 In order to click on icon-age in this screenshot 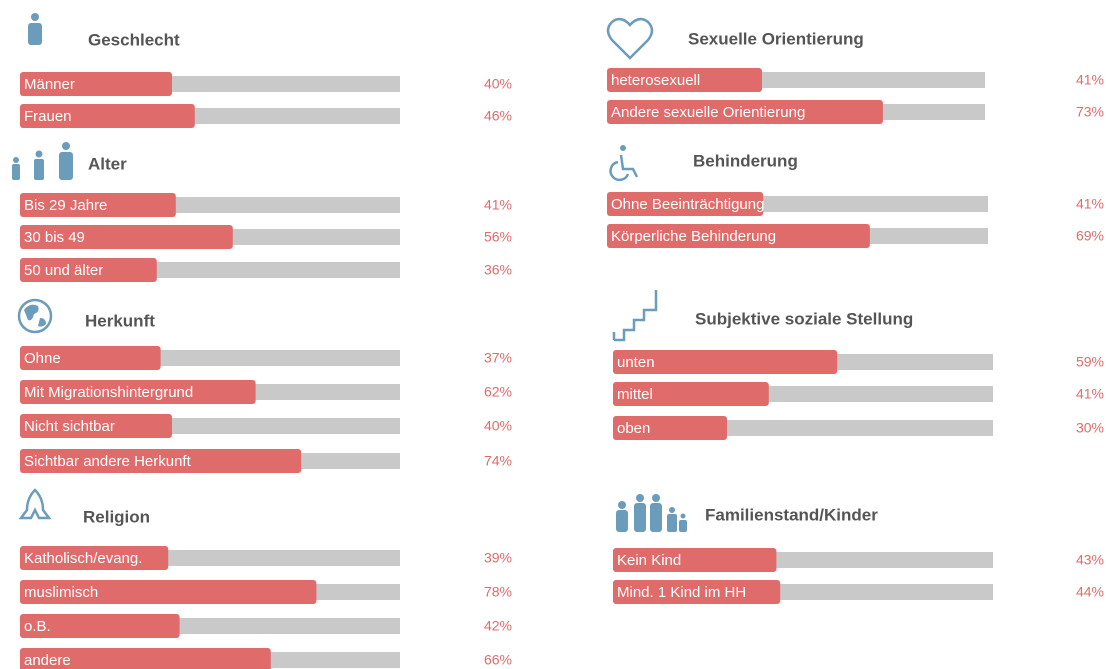, I will do `click(42, 161)`.